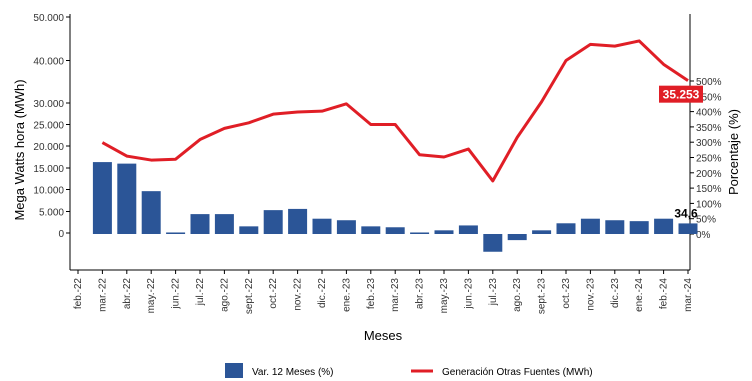 The width and height of the screenshot is (752, 381). What do you see at coordinates (346, 295) in the screenshot?
I see `x-axis-tick-label: ene.-23` at bounding box center [346, 295].